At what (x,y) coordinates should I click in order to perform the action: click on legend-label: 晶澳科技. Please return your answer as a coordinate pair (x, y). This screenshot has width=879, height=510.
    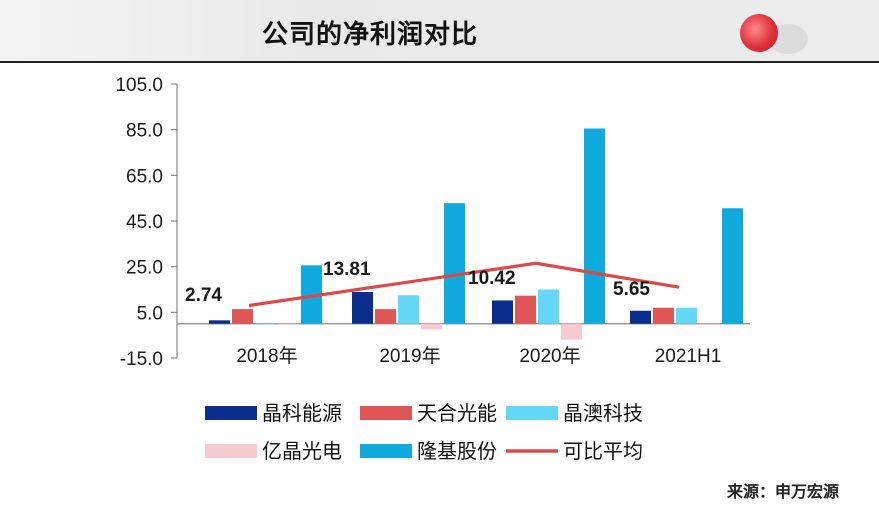
    Looking at the image, I should click on (603, 413).